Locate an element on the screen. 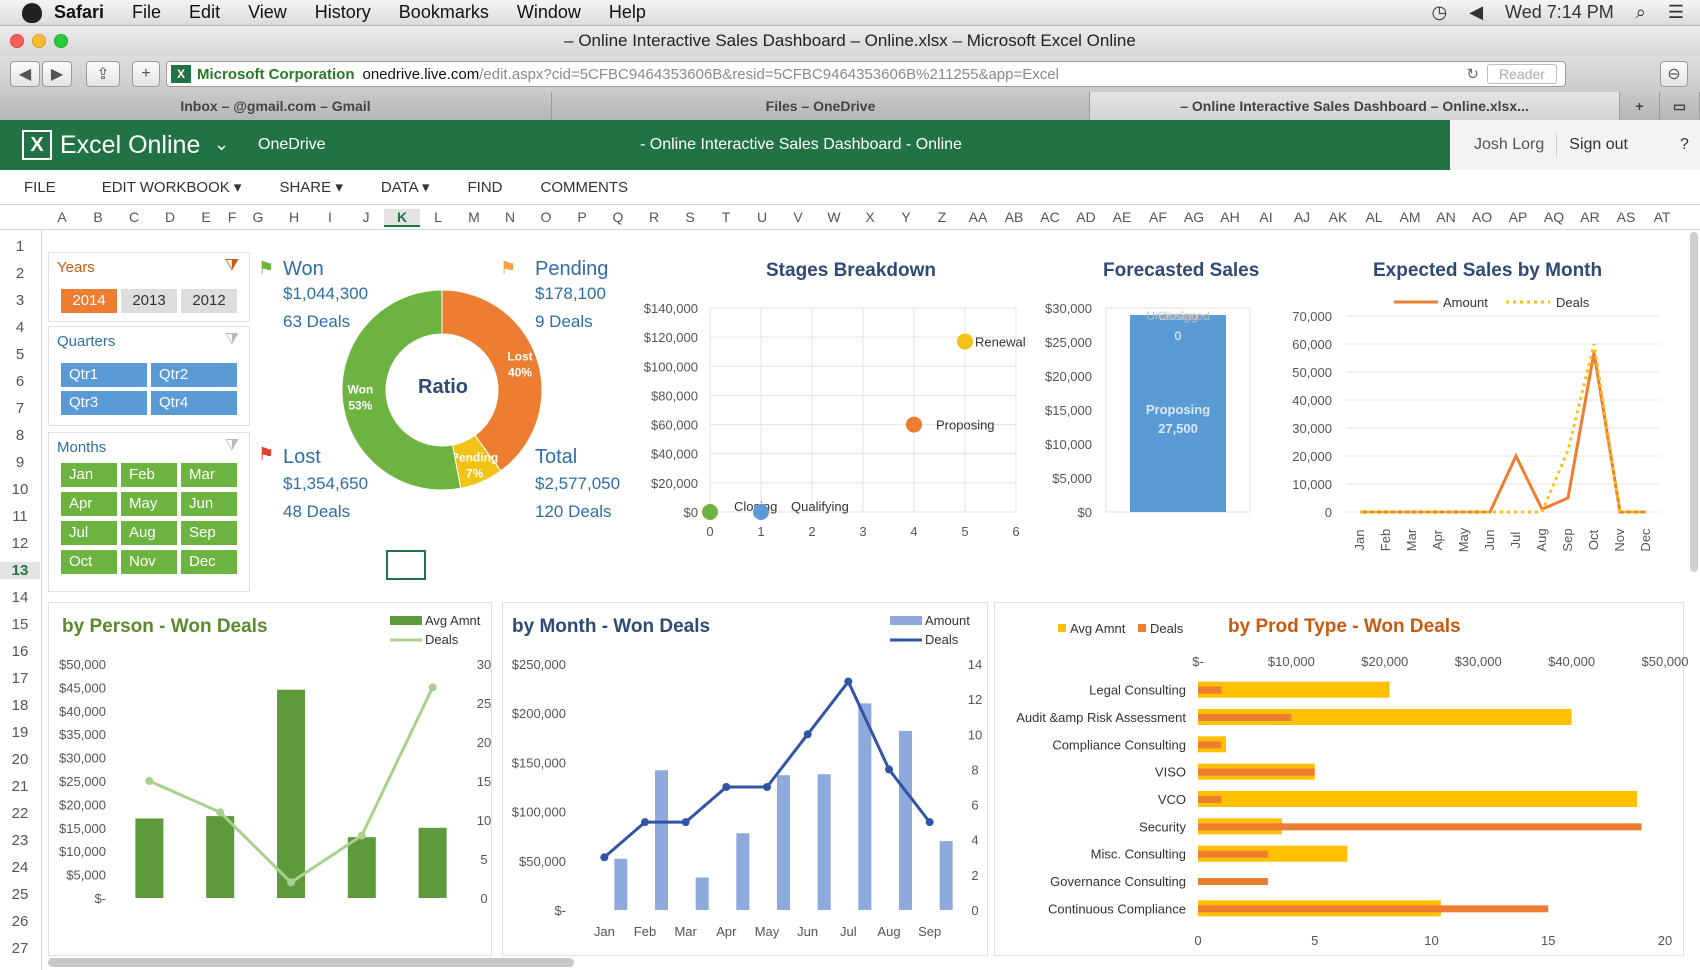 The height and width of the screenshot is (970, 1700). row-10: 10 is located at coordinates (20, 489).